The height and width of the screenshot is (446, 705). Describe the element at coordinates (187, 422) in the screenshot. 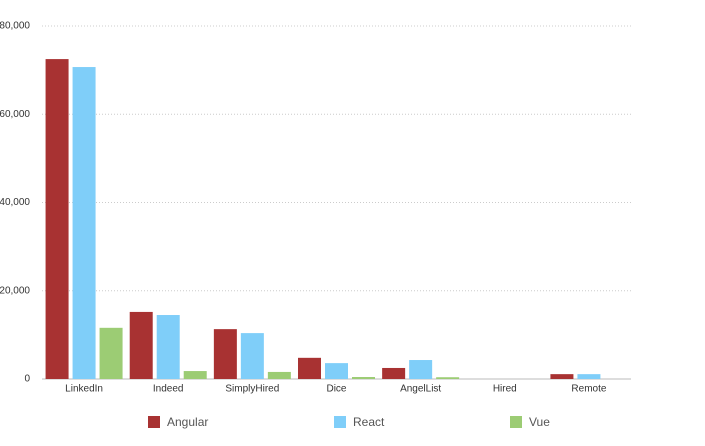

I see `legend-label: Angular` at that location.